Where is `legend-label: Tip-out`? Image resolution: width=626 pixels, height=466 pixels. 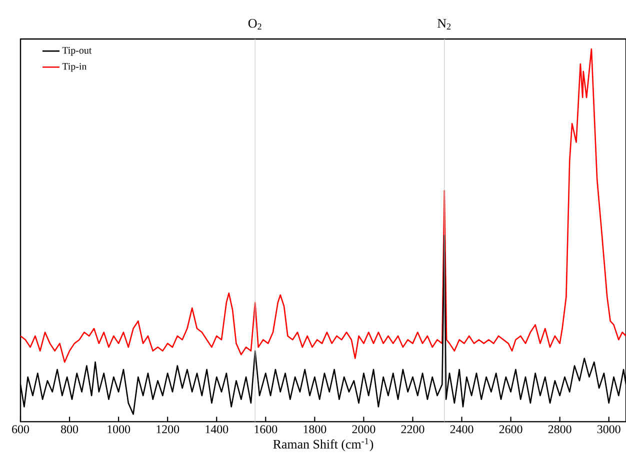 legend-label: Tip-out is located at coordinates (77, 51).